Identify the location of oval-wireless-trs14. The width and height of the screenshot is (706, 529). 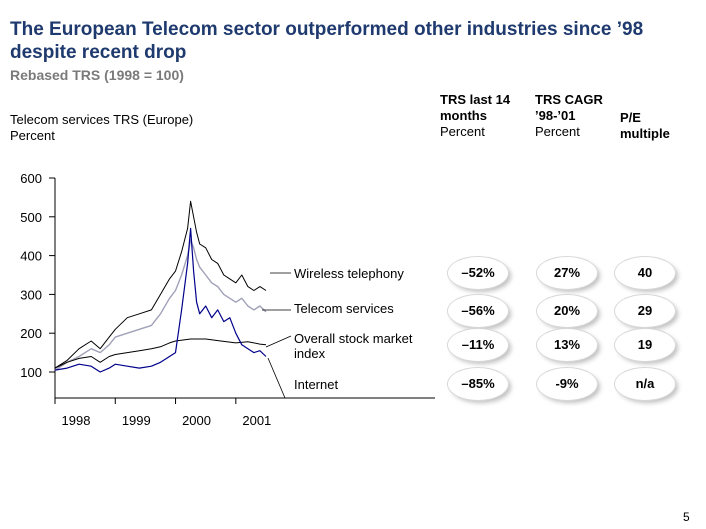
(478, 273).